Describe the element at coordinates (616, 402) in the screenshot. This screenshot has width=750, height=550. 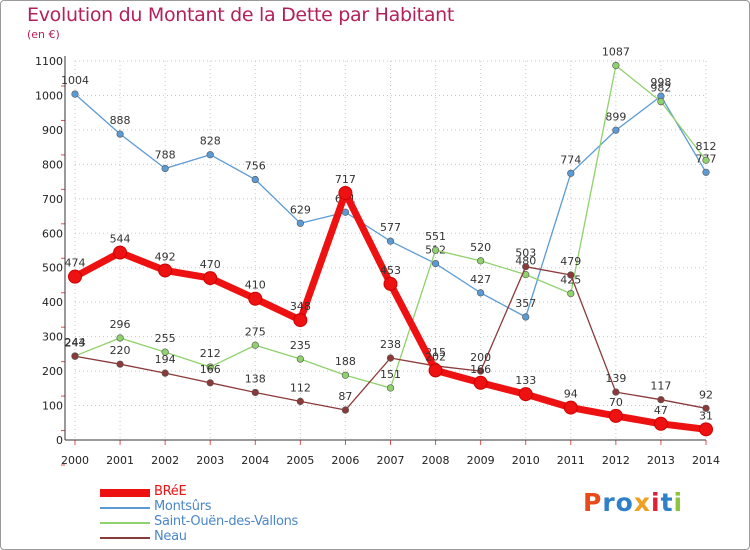
I see `data-label-bree: 70` at that location.